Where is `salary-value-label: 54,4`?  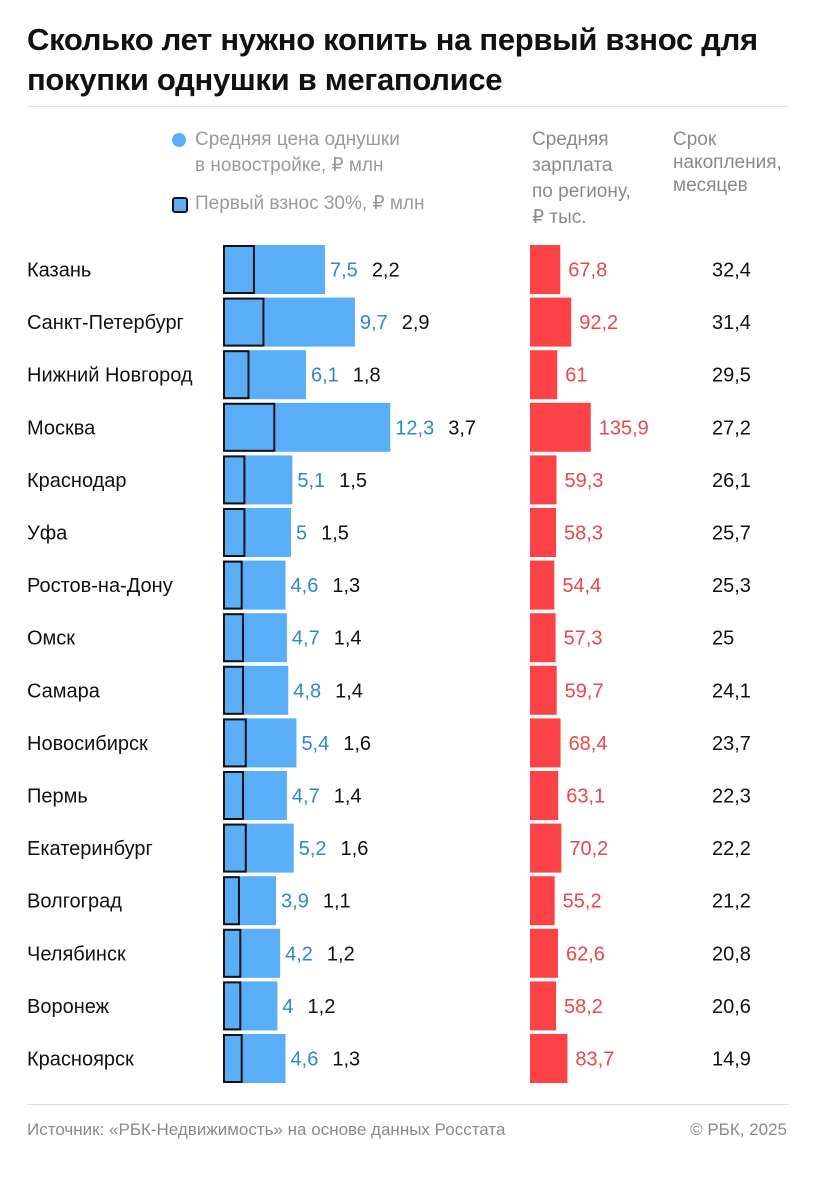
salary-value-label: 54,4 is located at coordinates (581, 586).